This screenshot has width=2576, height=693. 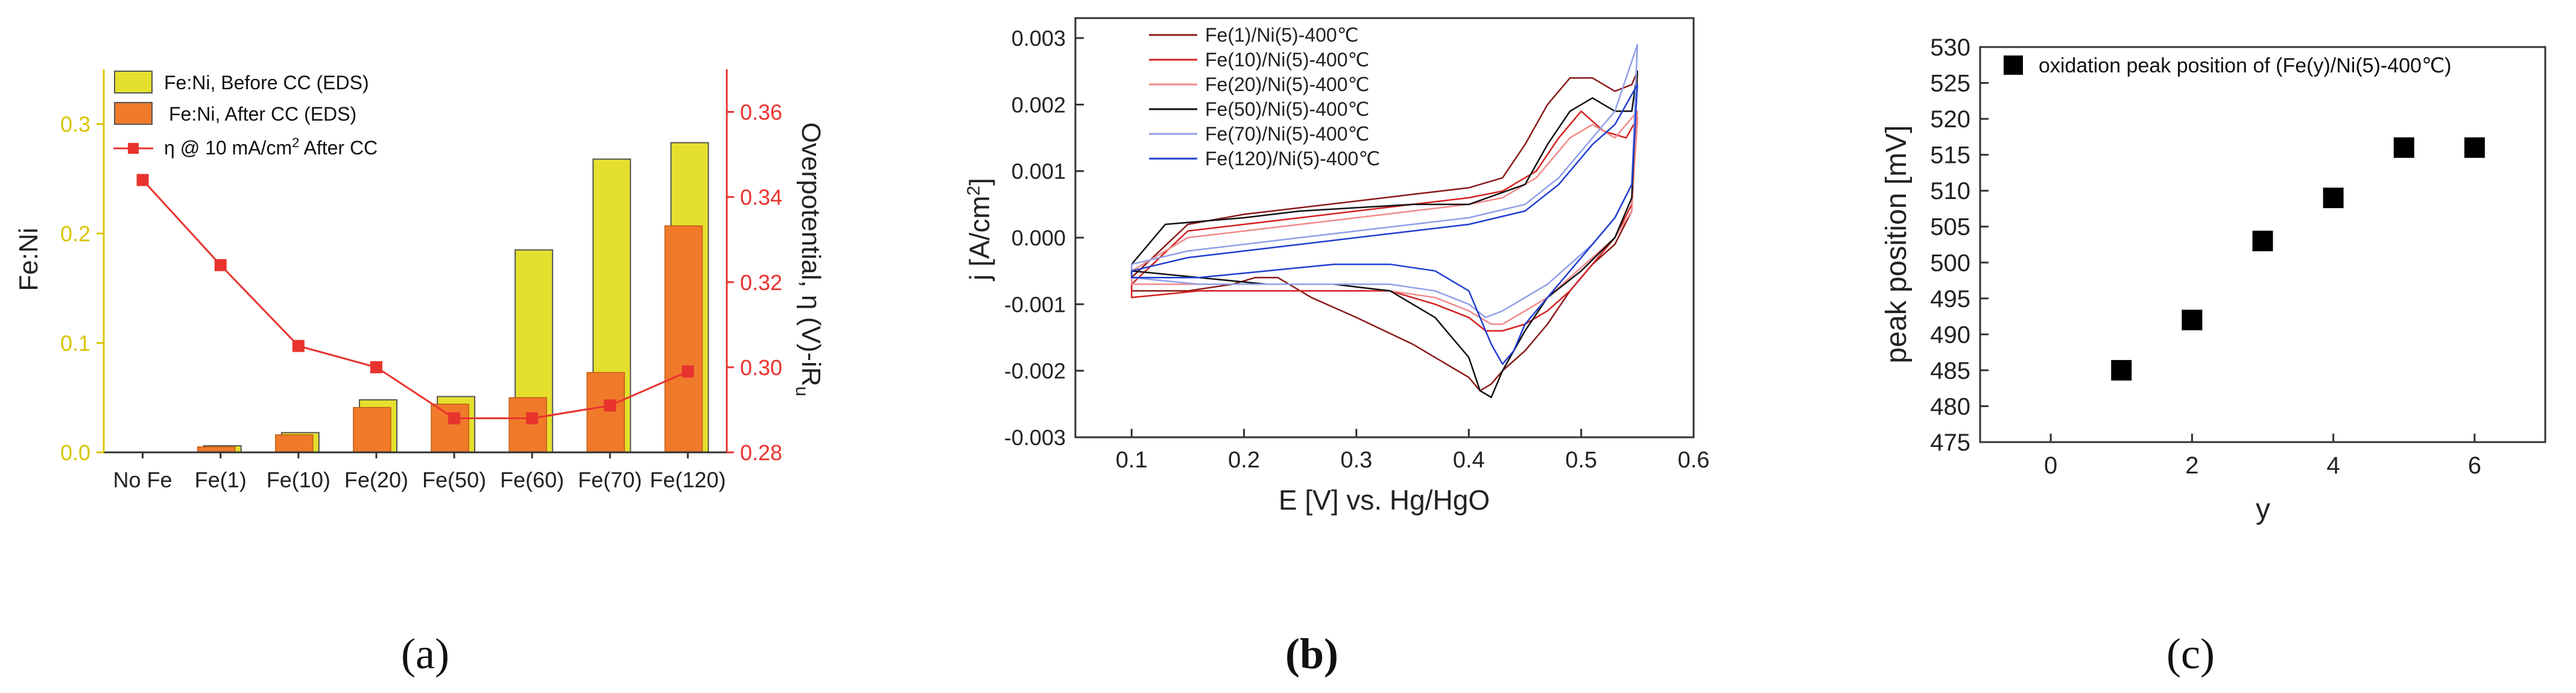 I want to click on panel-c-frame, so click(x=2262, y=244).